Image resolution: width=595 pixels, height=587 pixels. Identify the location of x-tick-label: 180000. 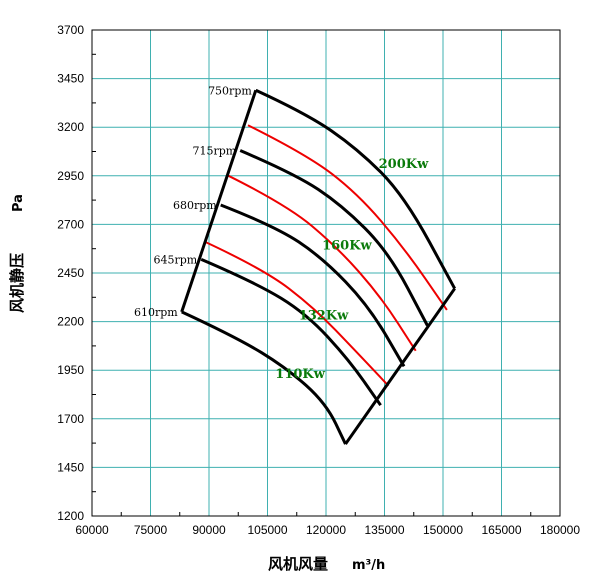
(560, 530).